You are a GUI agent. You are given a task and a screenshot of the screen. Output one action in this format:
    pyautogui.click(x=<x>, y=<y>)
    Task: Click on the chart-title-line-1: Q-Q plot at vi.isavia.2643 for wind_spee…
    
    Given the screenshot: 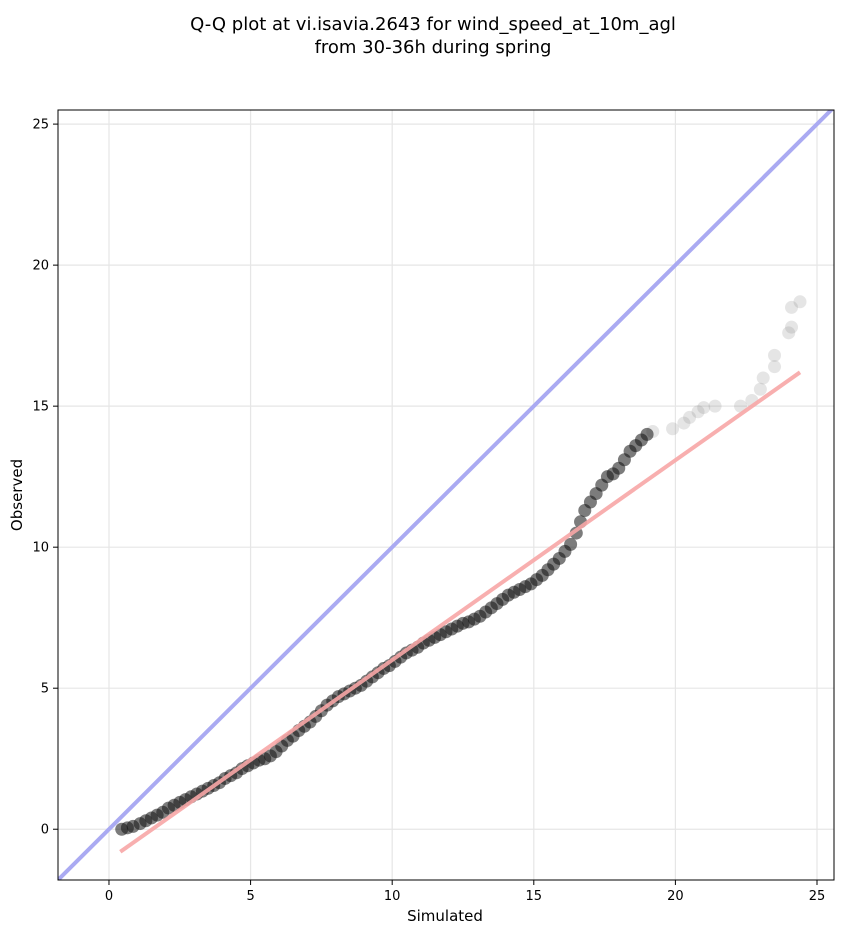 What is the action you would take?
    pyautogui.click(x=433, y=24)
    